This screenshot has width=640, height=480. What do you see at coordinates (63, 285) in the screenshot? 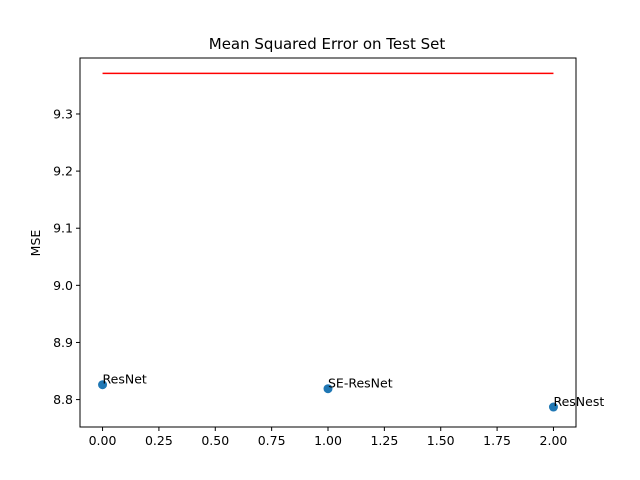
I see `y-tick-label-2: 9.0` at bounding box center [63, 285].